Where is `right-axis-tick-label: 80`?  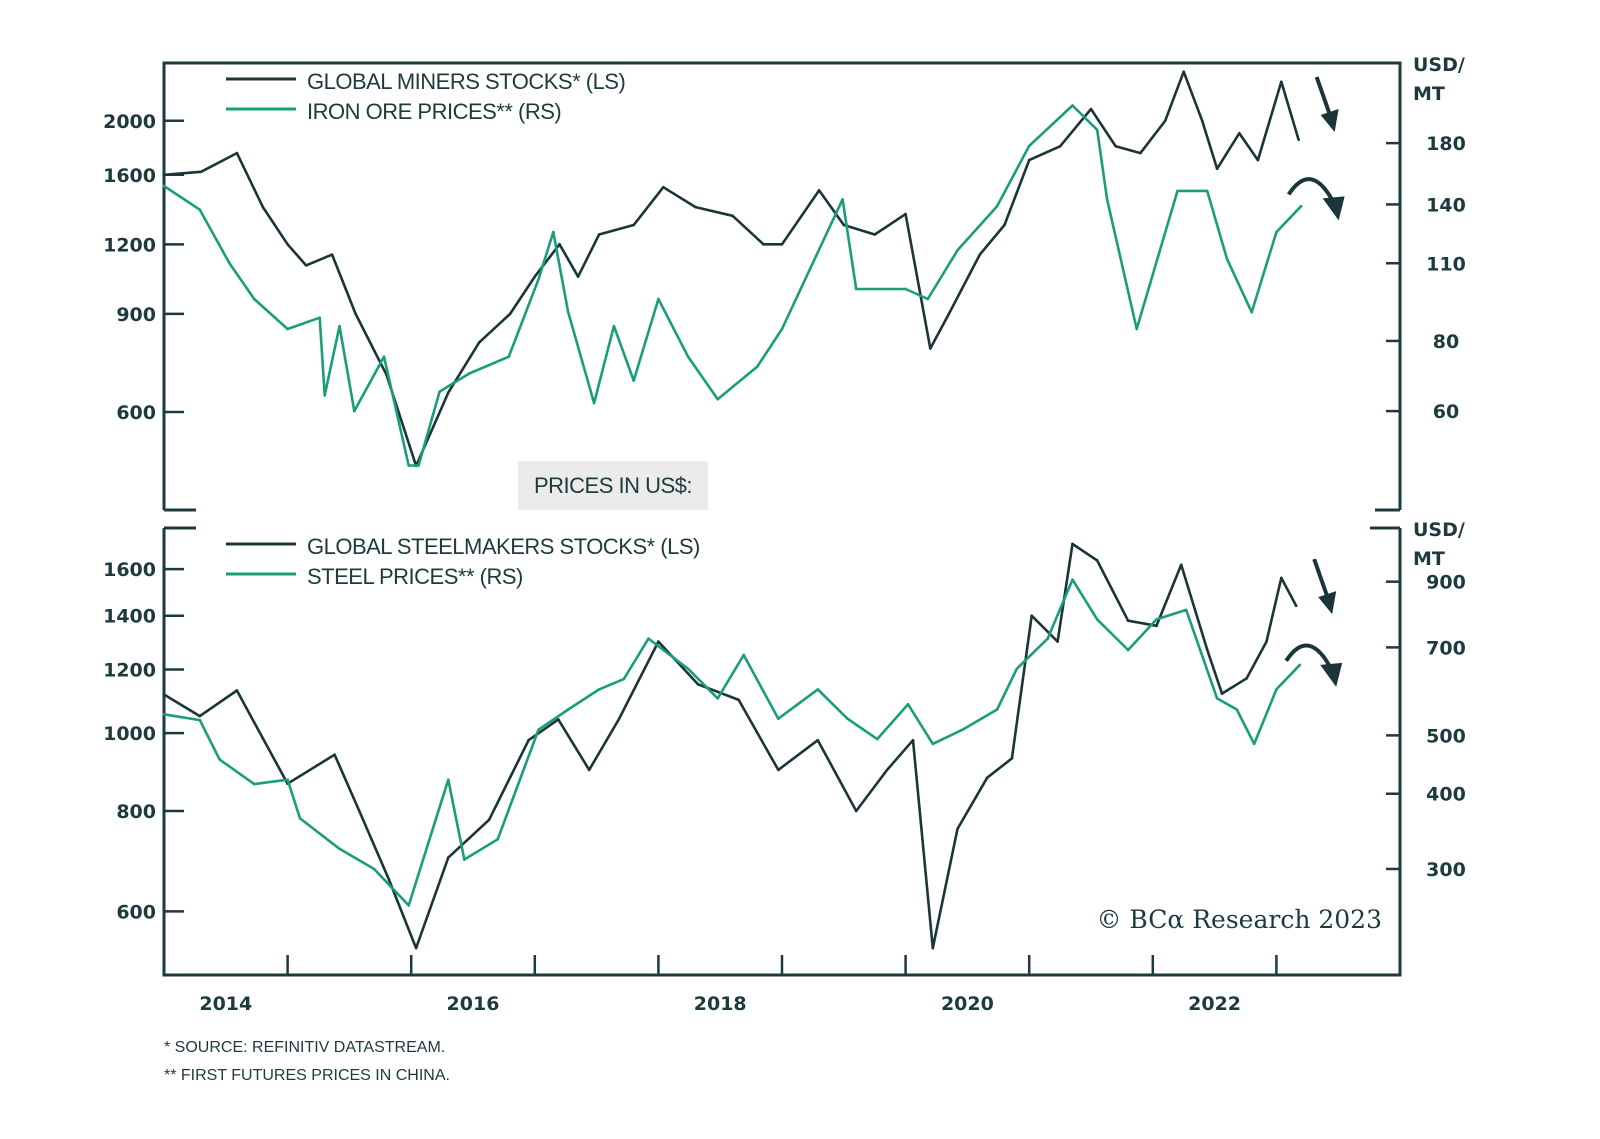 right-axis-tick-label: 80 is located at coordinates (1446, 342).